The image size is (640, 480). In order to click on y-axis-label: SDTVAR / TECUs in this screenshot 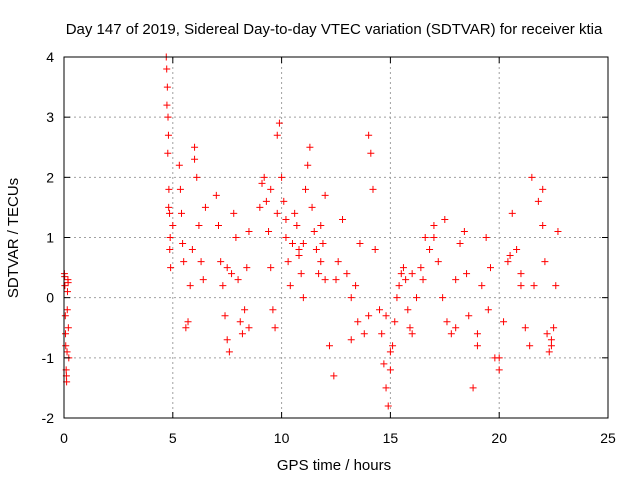, I will do `click(13, 238)`.